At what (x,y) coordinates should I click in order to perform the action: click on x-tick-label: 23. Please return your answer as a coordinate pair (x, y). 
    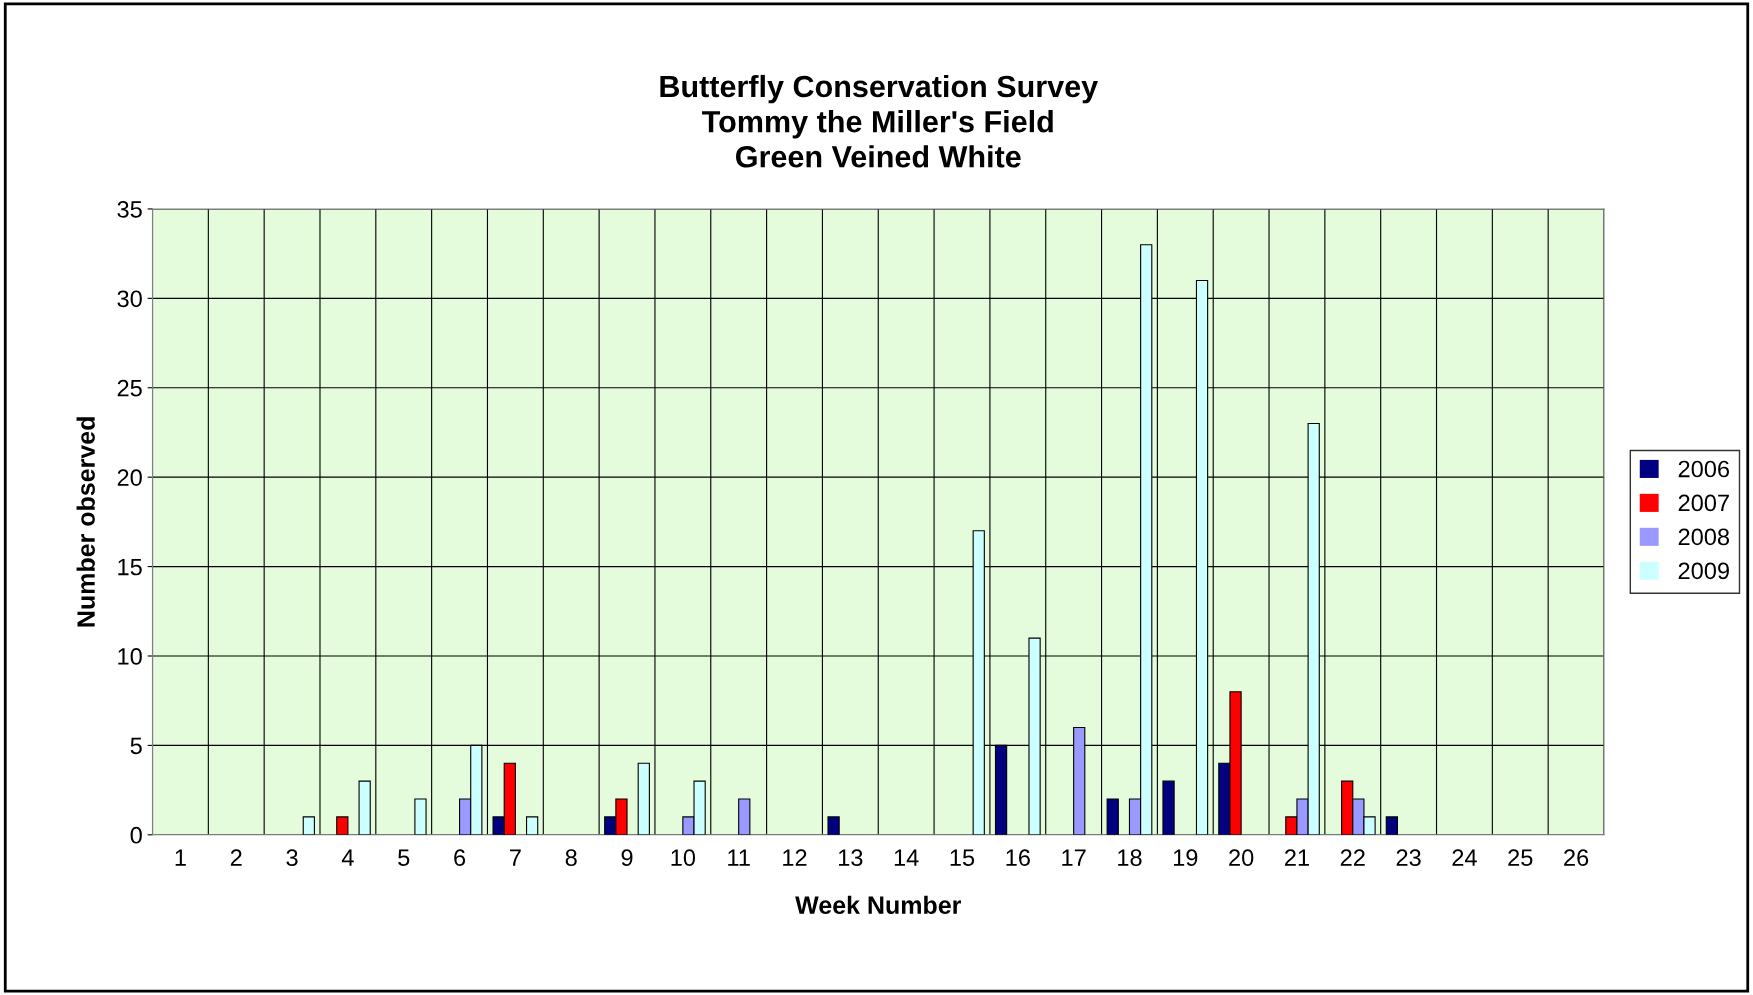
    Looking at the image, I should click on (1408, 858).